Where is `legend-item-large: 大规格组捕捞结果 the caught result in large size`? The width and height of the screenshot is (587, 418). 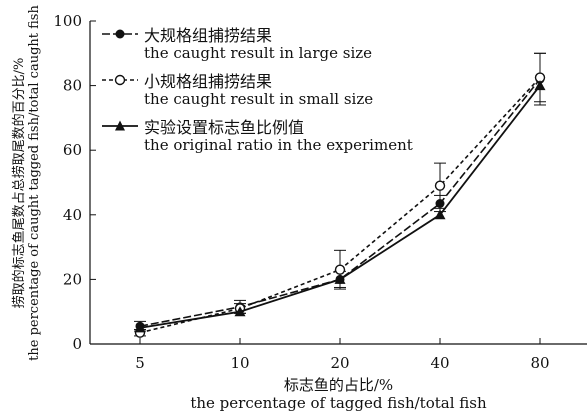 legend-item-large: 大规格组捕捞结果 the caught result in large size is located at coordinates (270, 45).